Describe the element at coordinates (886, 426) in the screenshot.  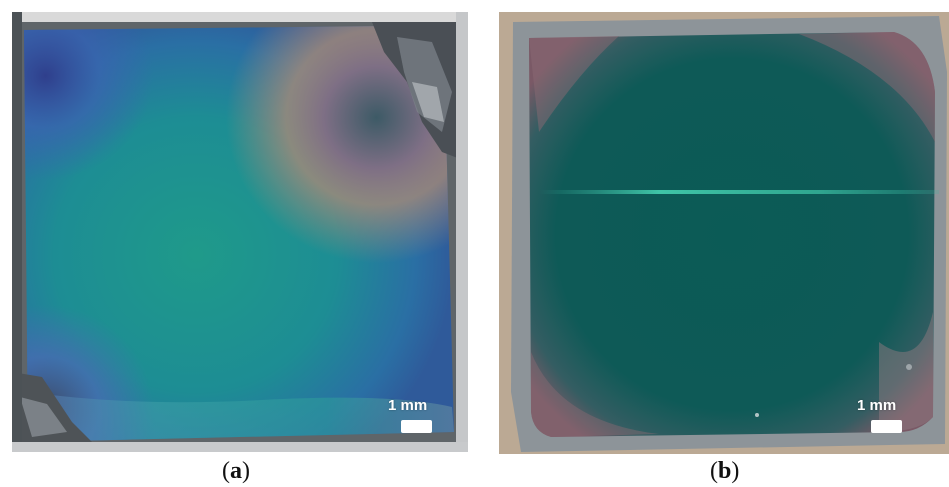
I see `scale-bar-b` at that location.